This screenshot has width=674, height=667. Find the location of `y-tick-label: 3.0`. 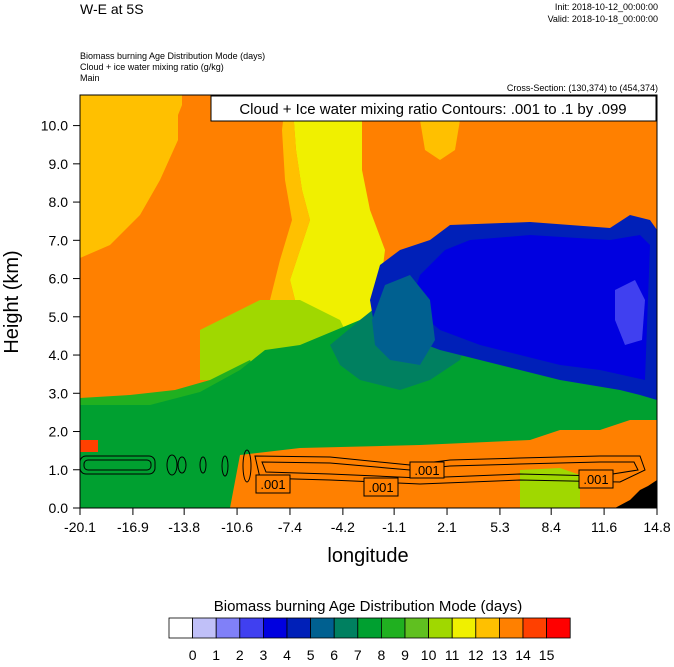

y-tick-label: 3.0 is located at coordinates (59, 393).